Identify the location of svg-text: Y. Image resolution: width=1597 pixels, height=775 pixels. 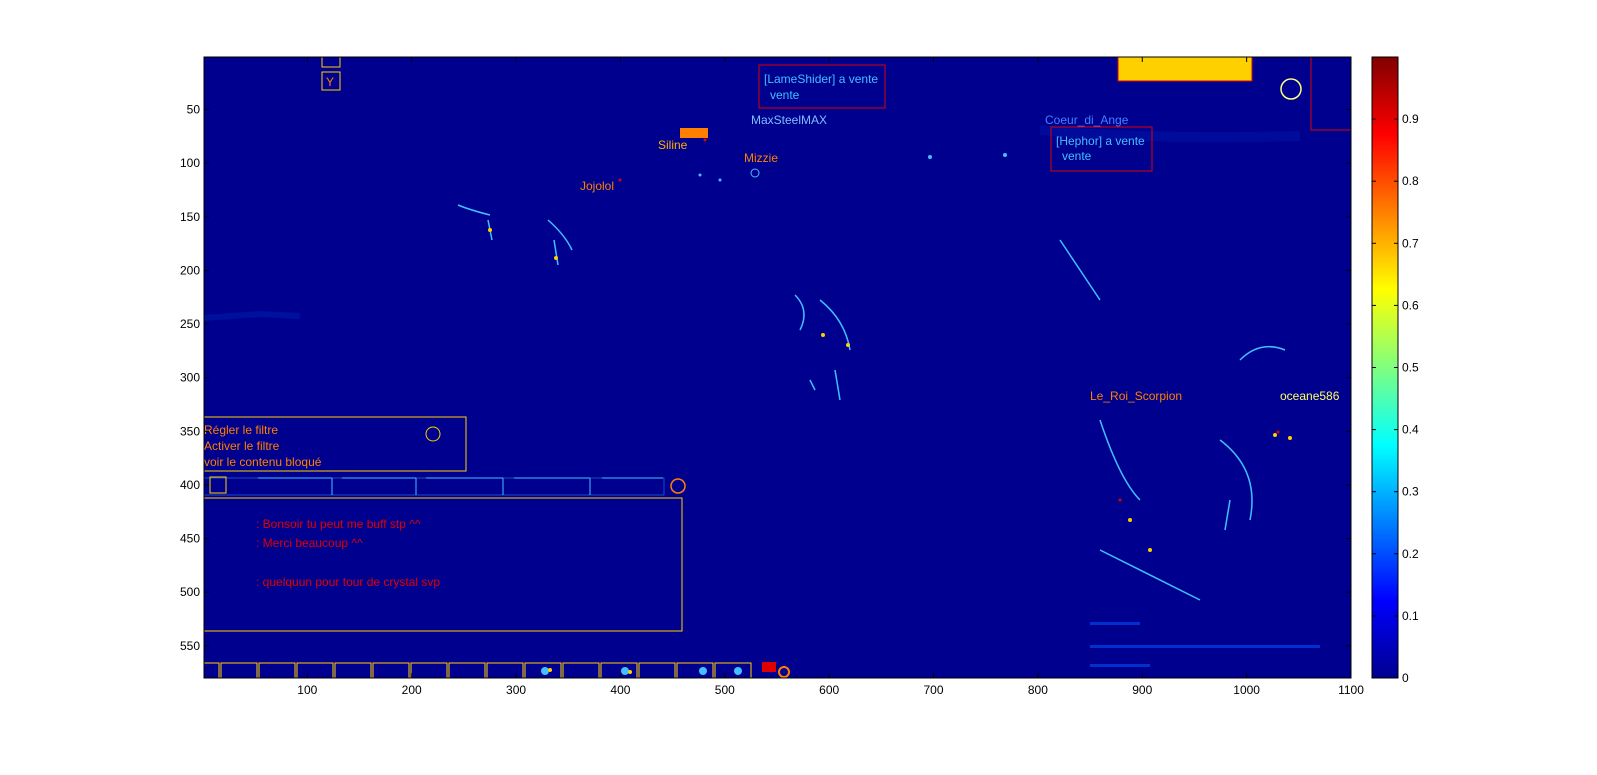
(330, 82).